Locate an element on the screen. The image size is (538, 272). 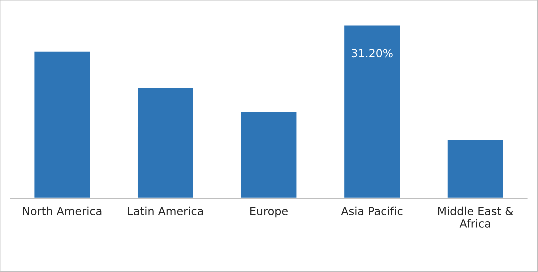
x-tick-label: Latin America is located at coordinates (166, 211).